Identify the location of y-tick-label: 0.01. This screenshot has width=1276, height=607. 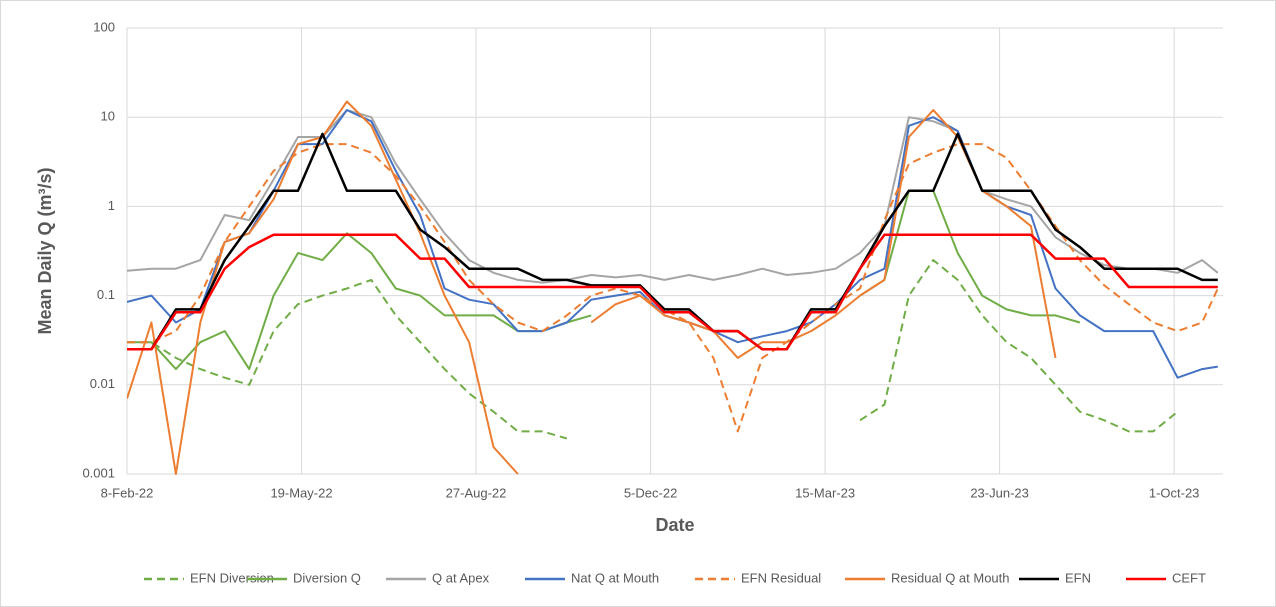
(102, 383).